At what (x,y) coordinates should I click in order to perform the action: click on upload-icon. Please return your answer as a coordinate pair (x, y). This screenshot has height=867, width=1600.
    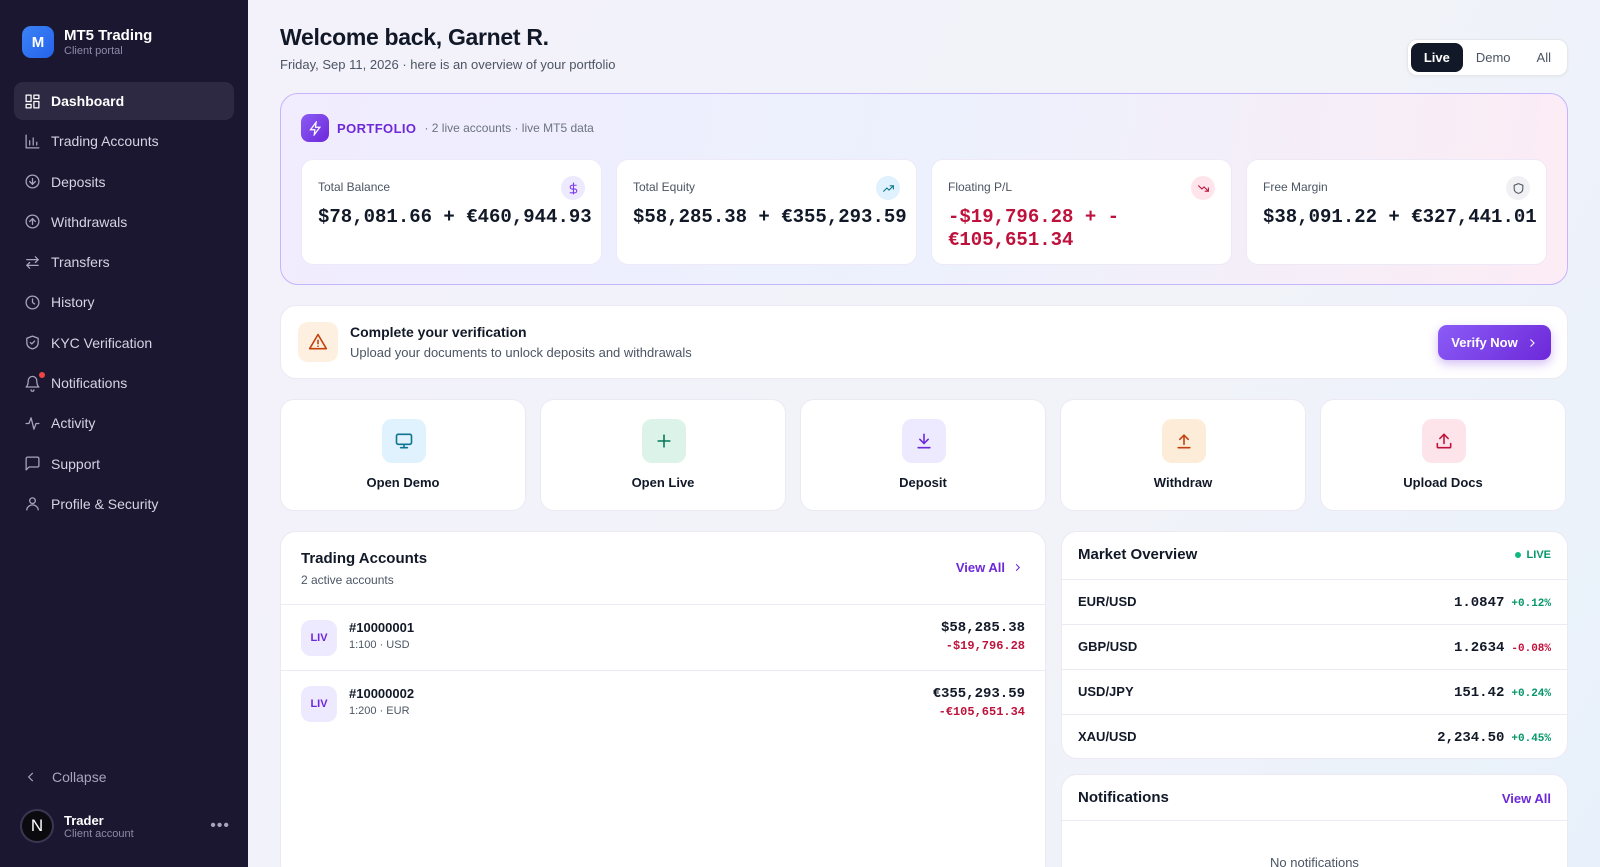
    Looking at the image, I should click on (1444, 441).